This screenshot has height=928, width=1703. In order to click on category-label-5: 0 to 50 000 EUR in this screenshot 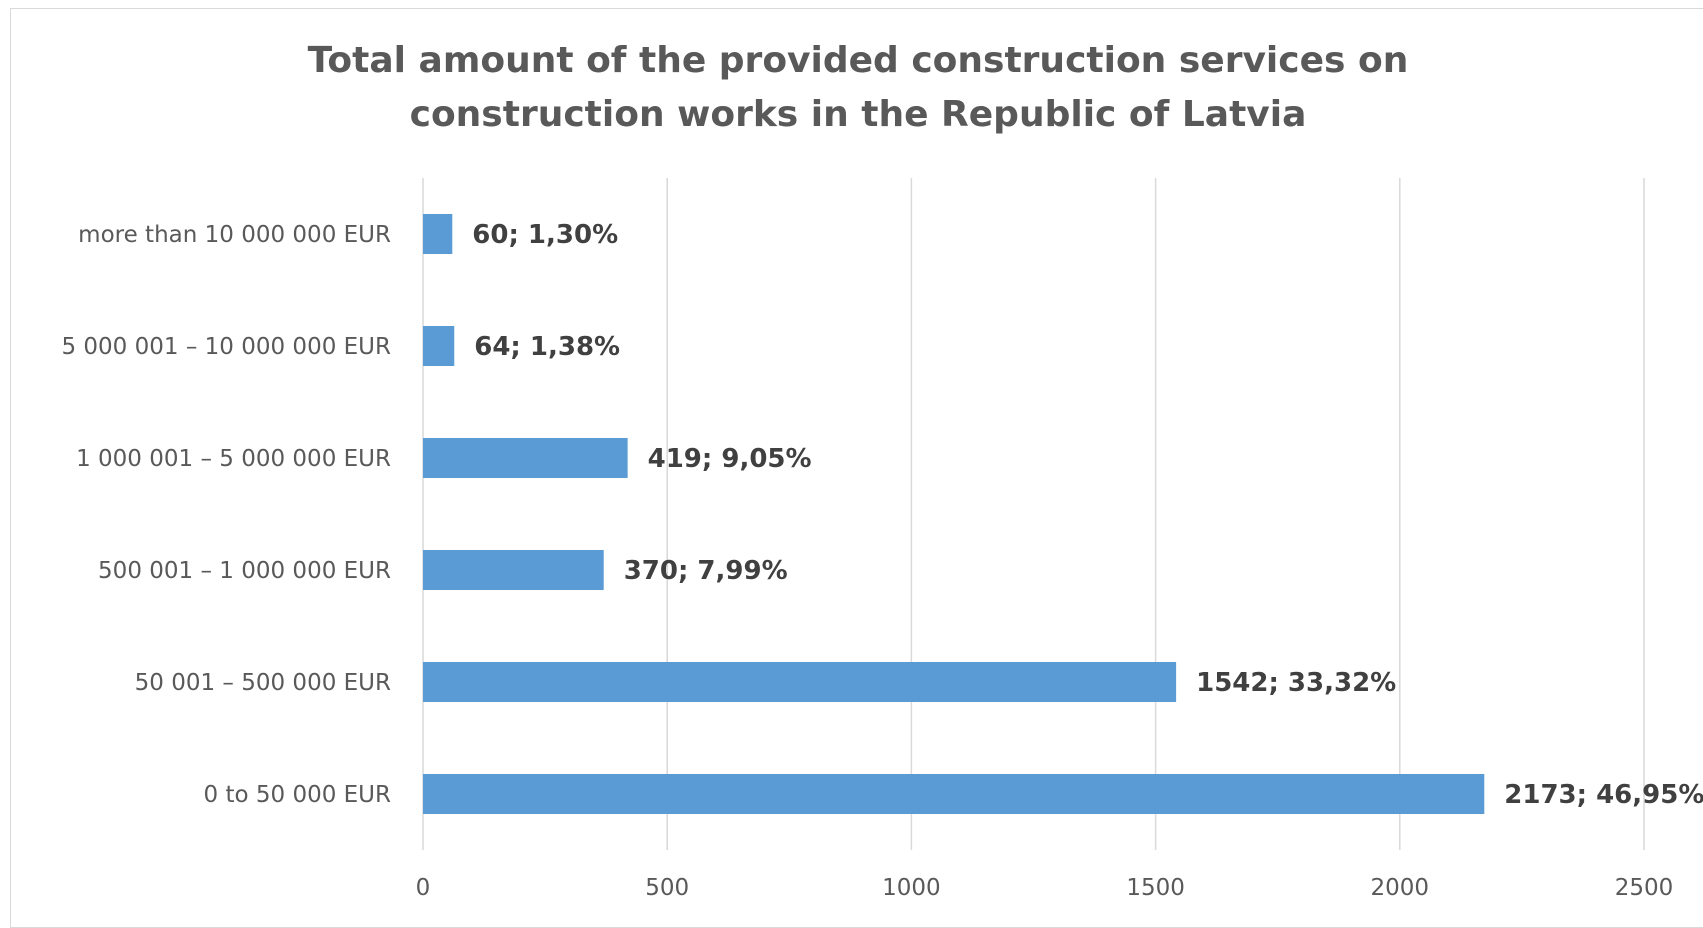, I will do `click(298, 795)`.